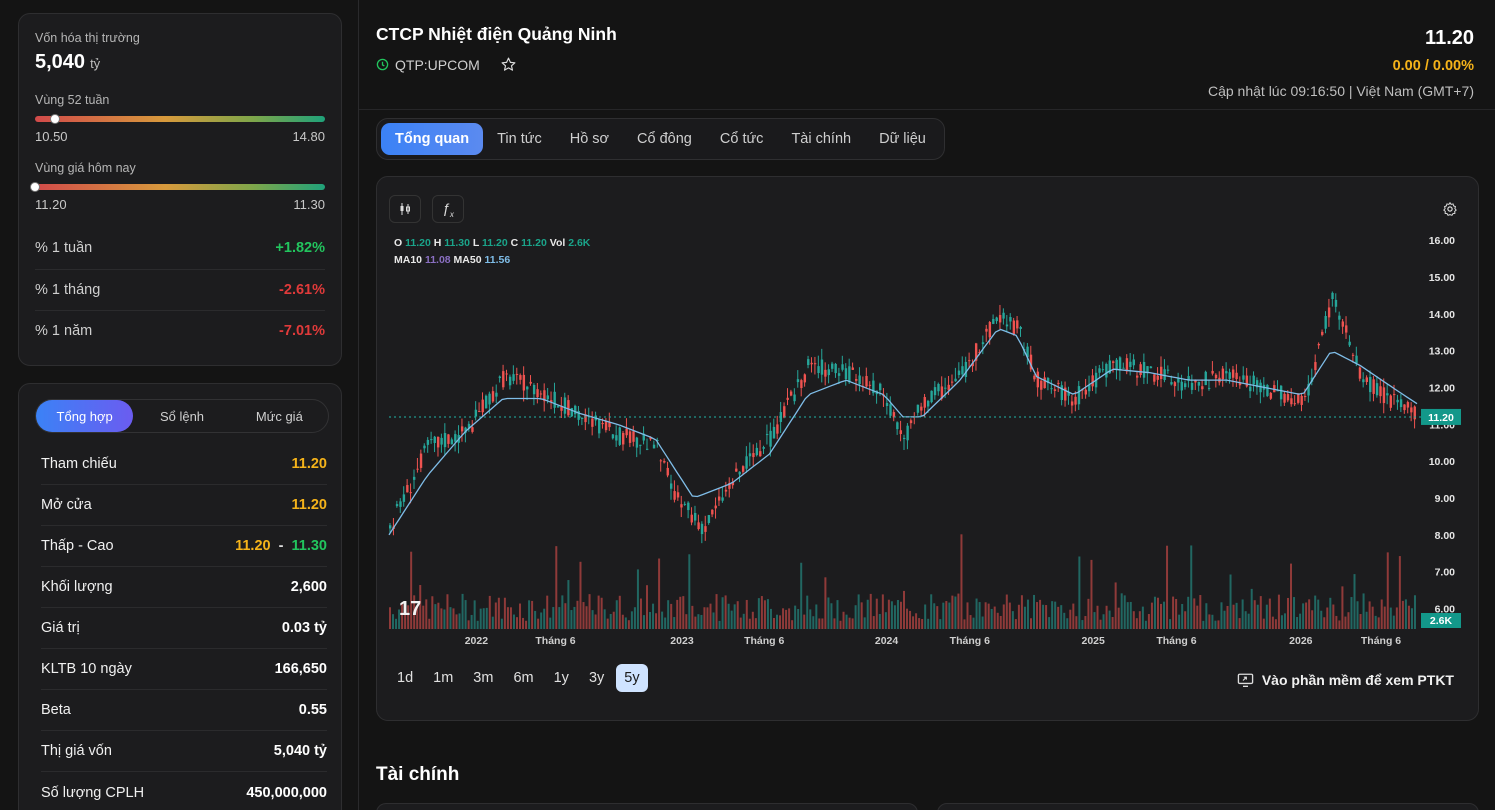 The image size is (1495, 810). I want to click on indicators-button: ƒx, so click(448, 209).